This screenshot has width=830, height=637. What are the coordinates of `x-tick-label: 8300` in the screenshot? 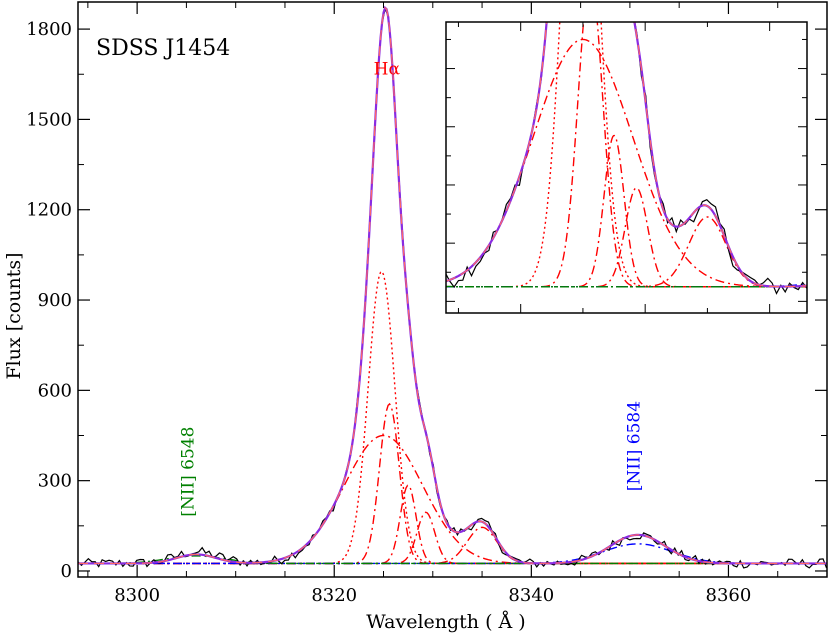 It's located at (137, 595).